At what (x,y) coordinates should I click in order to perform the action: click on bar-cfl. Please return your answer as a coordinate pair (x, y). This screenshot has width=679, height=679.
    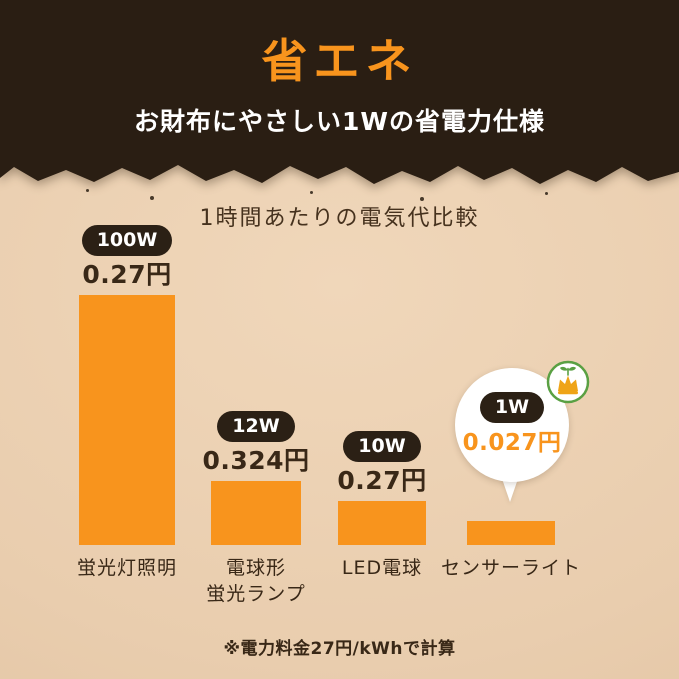
    Looking at the image, I should click on (256, 513).